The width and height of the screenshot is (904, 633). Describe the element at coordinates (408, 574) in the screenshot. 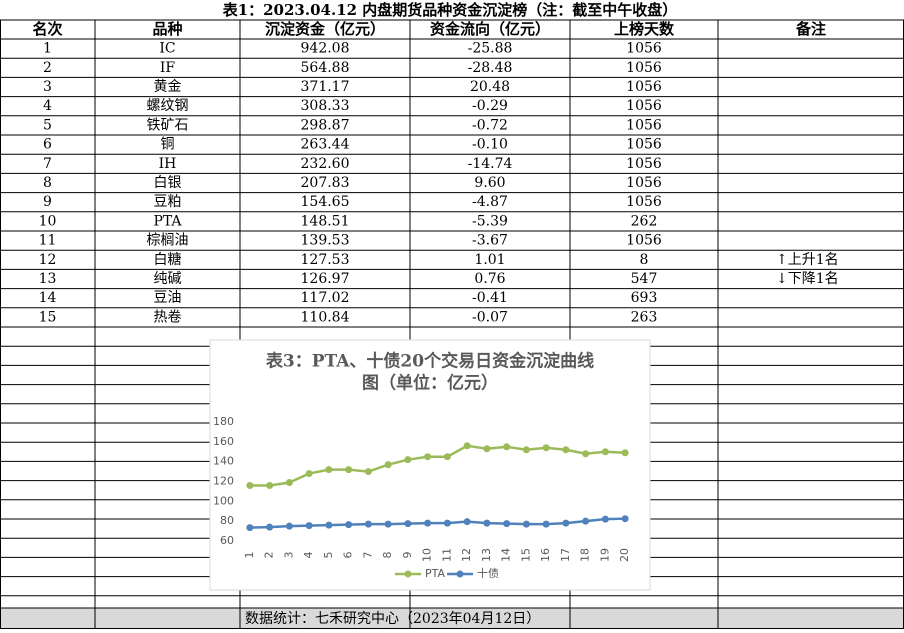

I see `legend-marker` at that location.